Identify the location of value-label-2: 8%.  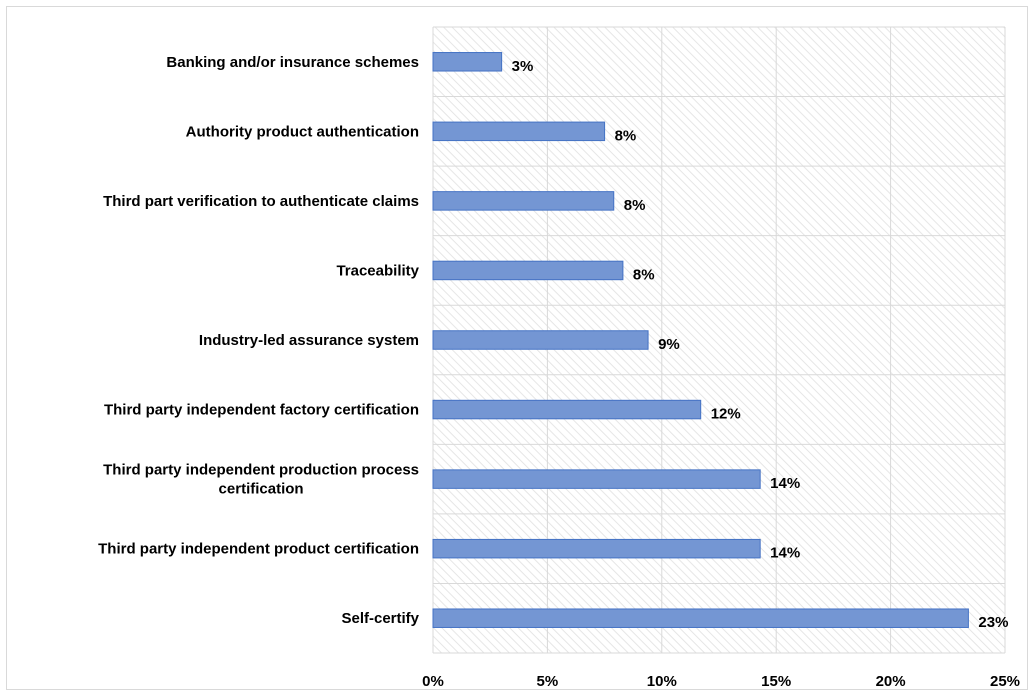
(635, 205).